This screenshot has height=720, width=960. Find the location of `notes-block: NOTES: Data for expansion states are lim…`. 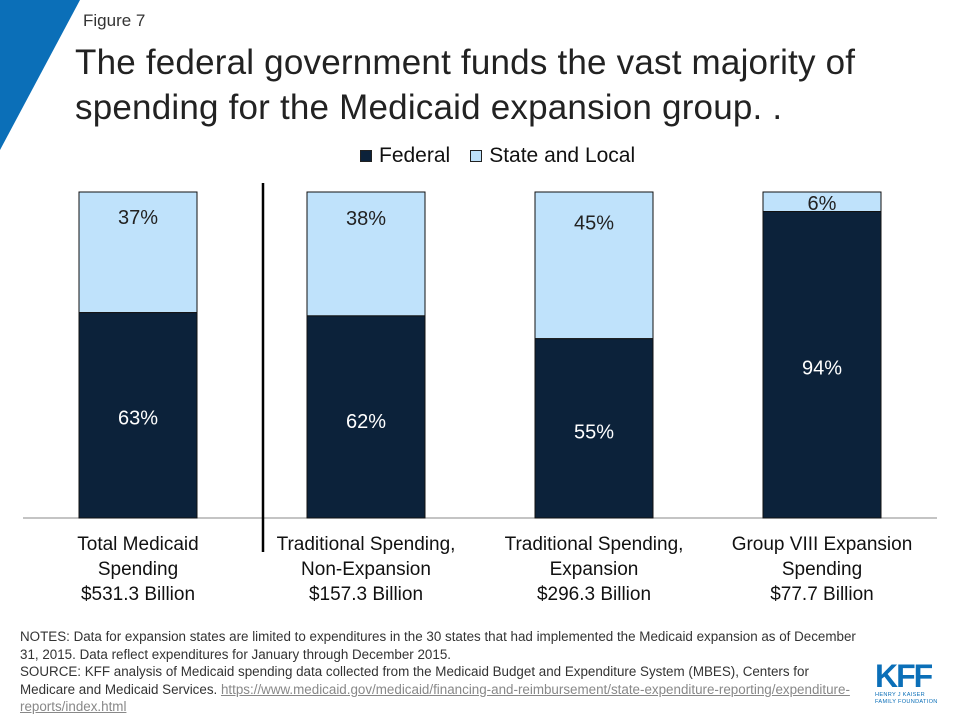

notes-block: NOTES: Data for expansion states are lim… is located at coordinates (440, 672).